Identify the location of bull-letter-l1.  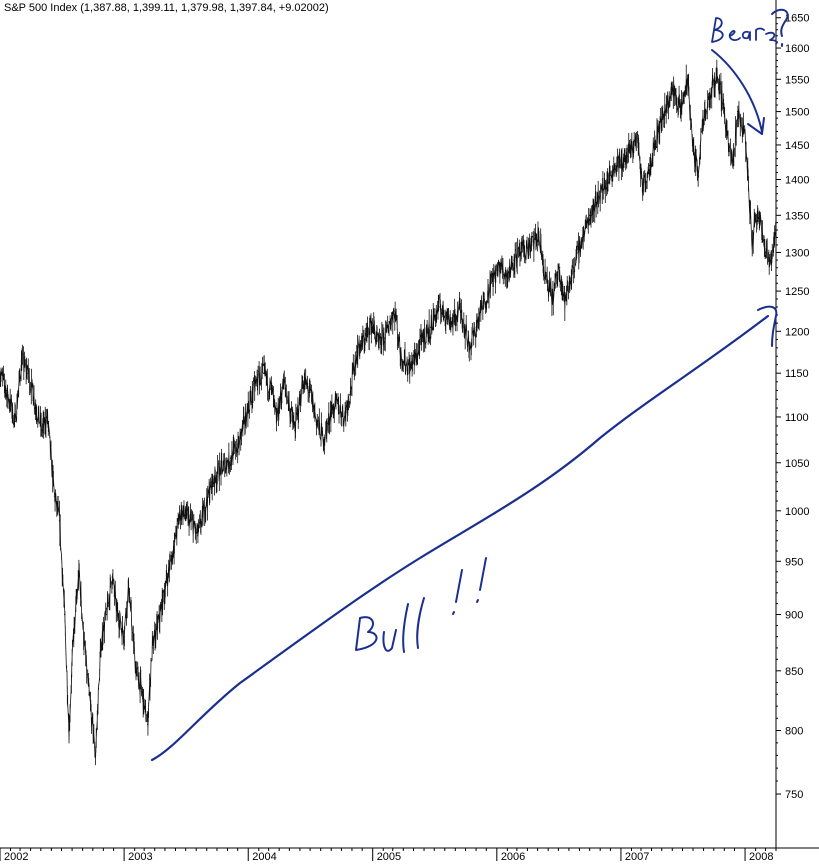
(405, 628).